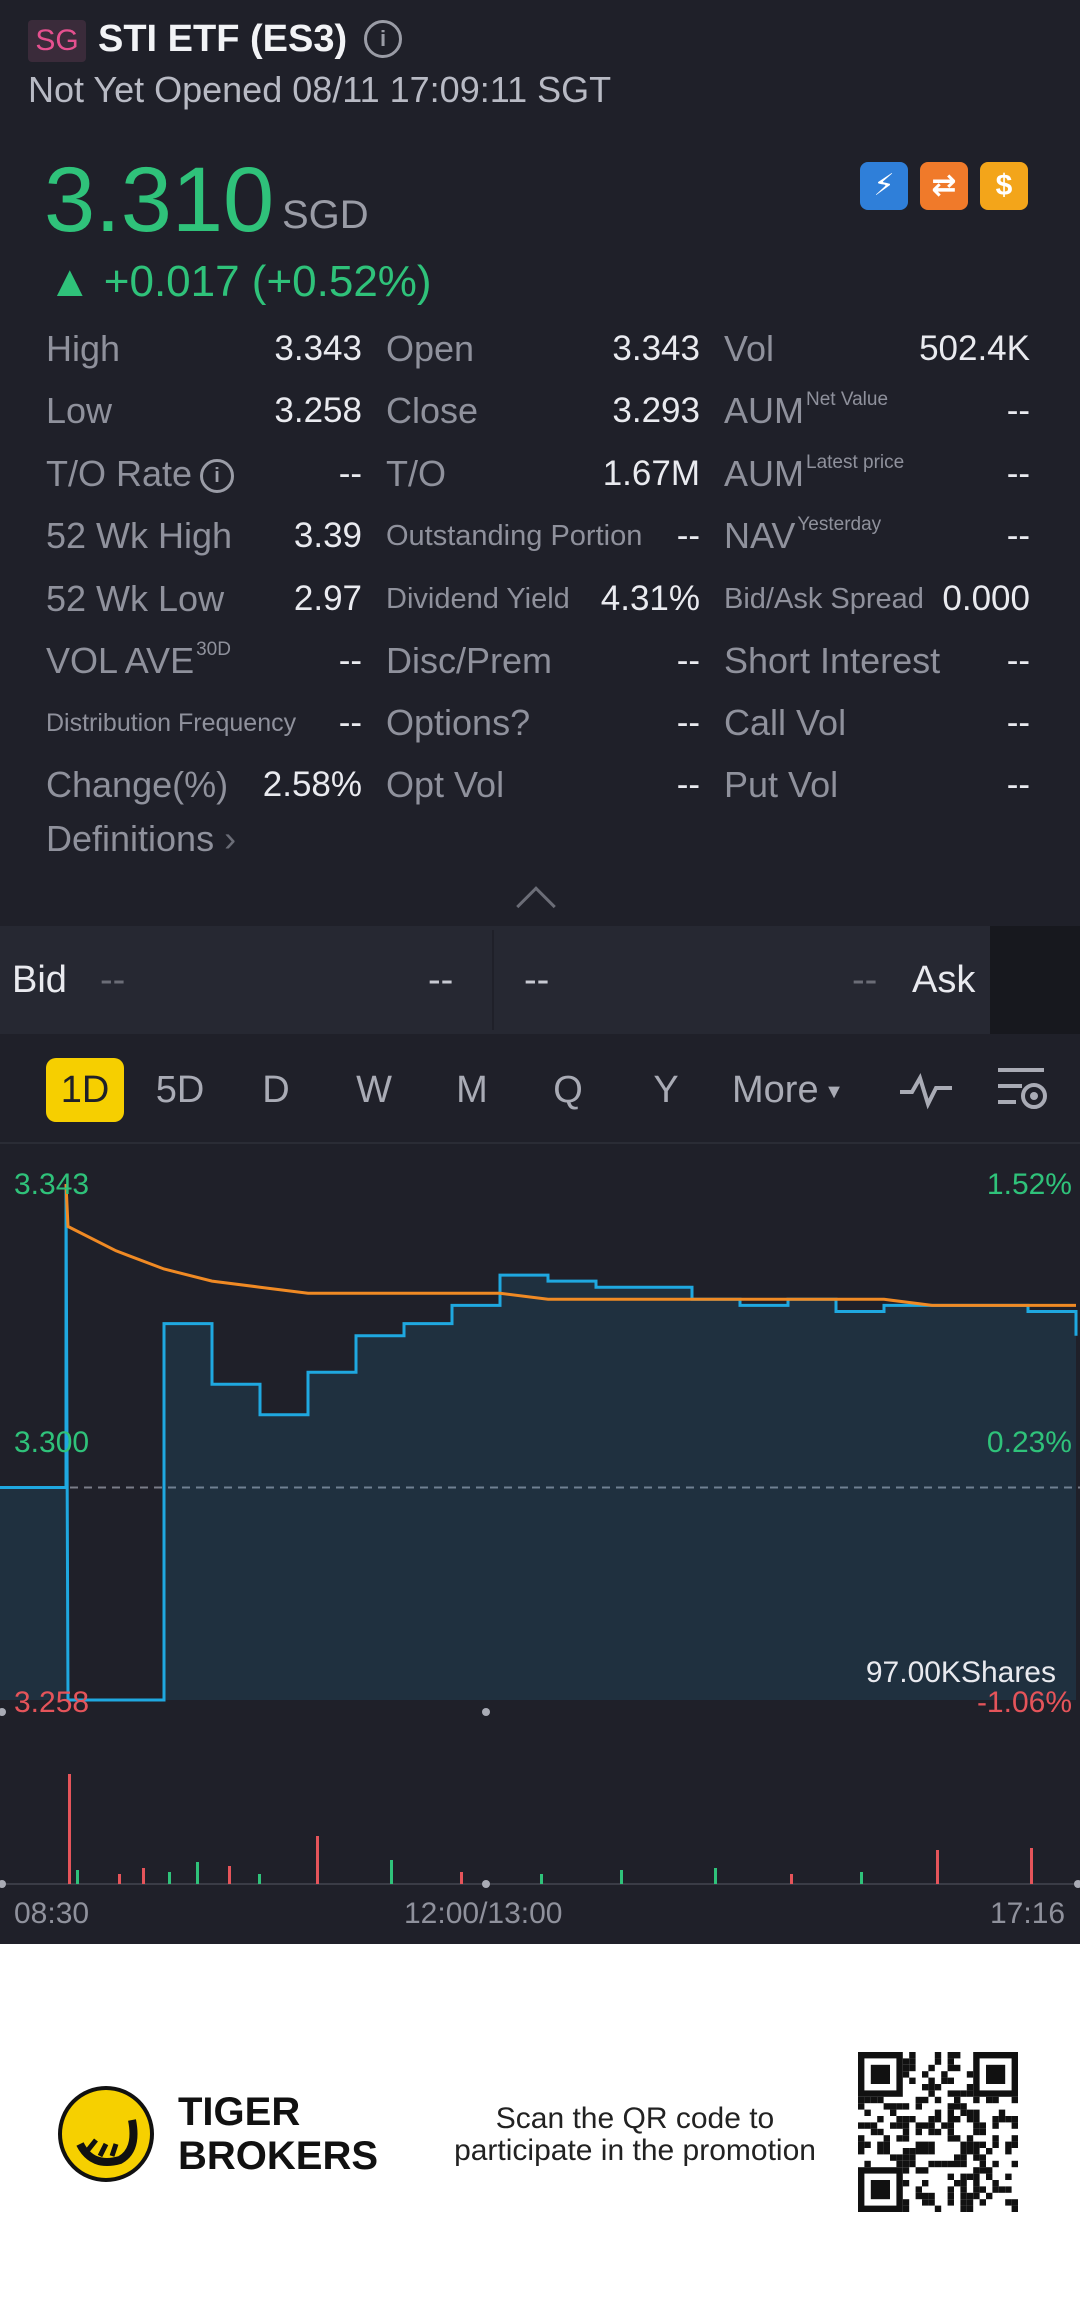 The width and height of the screenshot is (1080, 2323). What do you see at coordinates (217, 476) in the screenshot?
I see `to-rate-info-icon: i` at bounding box center [217, 476].